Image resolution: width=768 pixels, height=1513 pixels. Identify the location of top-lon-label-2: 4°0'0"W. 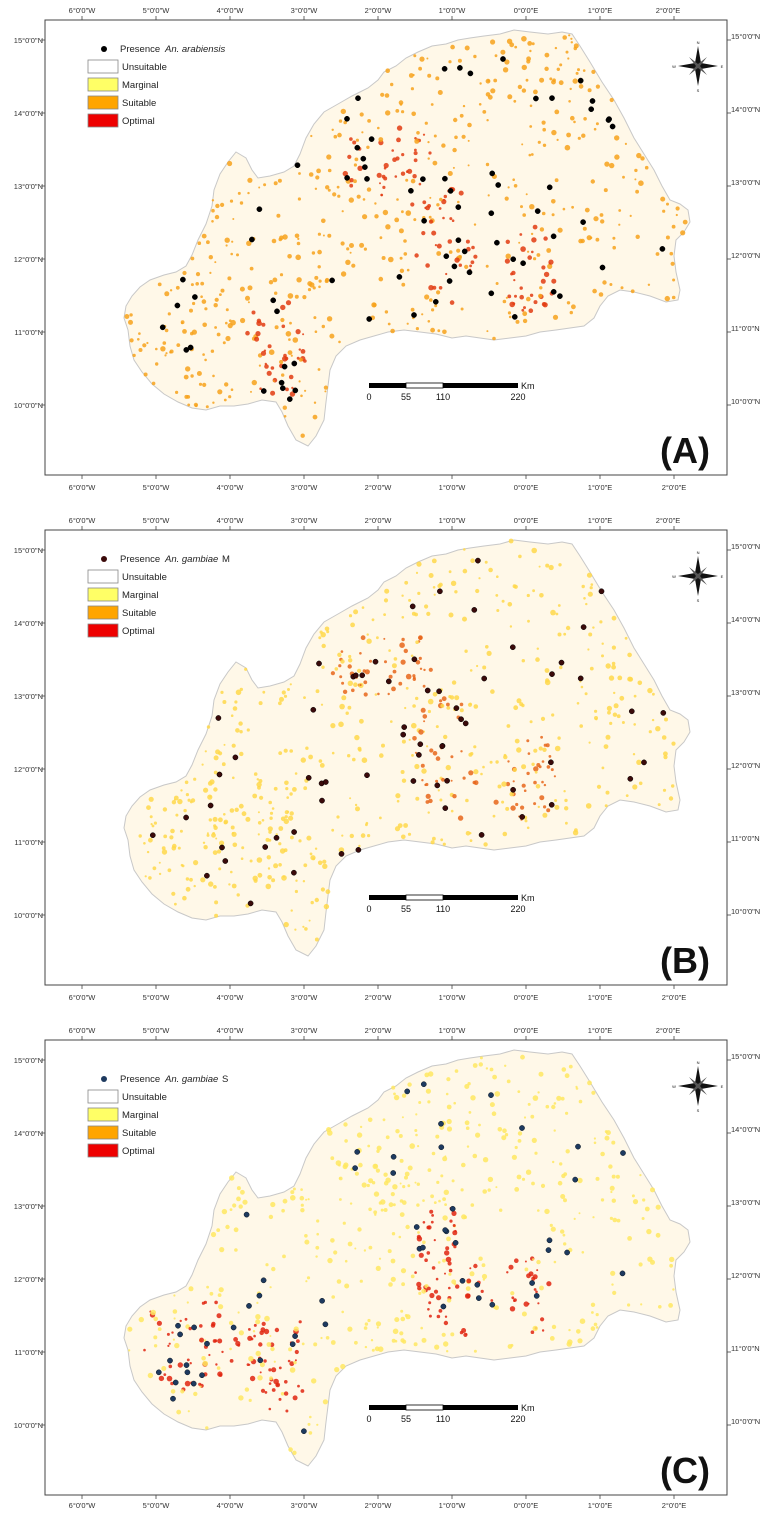
(231, 1030).